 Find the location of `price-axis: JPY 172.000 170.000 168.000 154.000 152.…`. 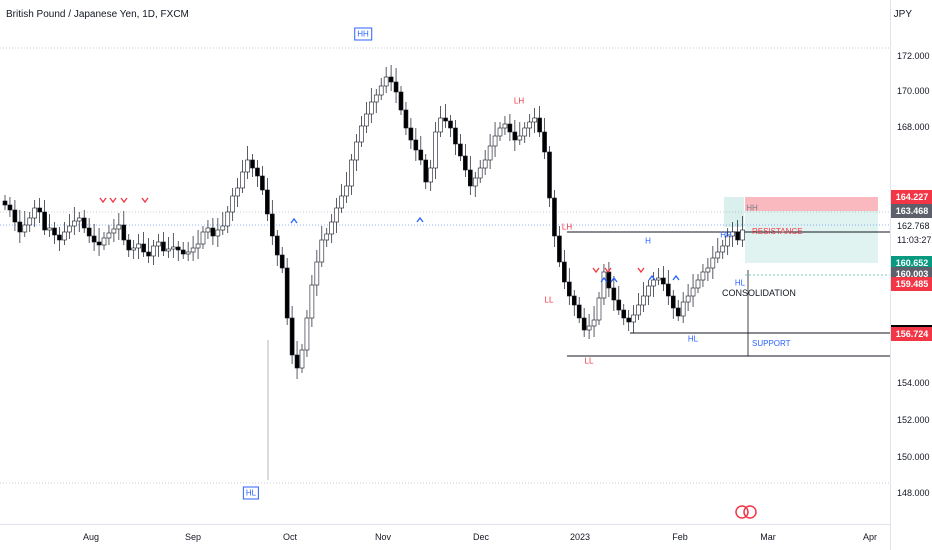

price-axis: JPY 172.000 170.000 168.000 154.000 152.… is located at coordinates (911, 275).